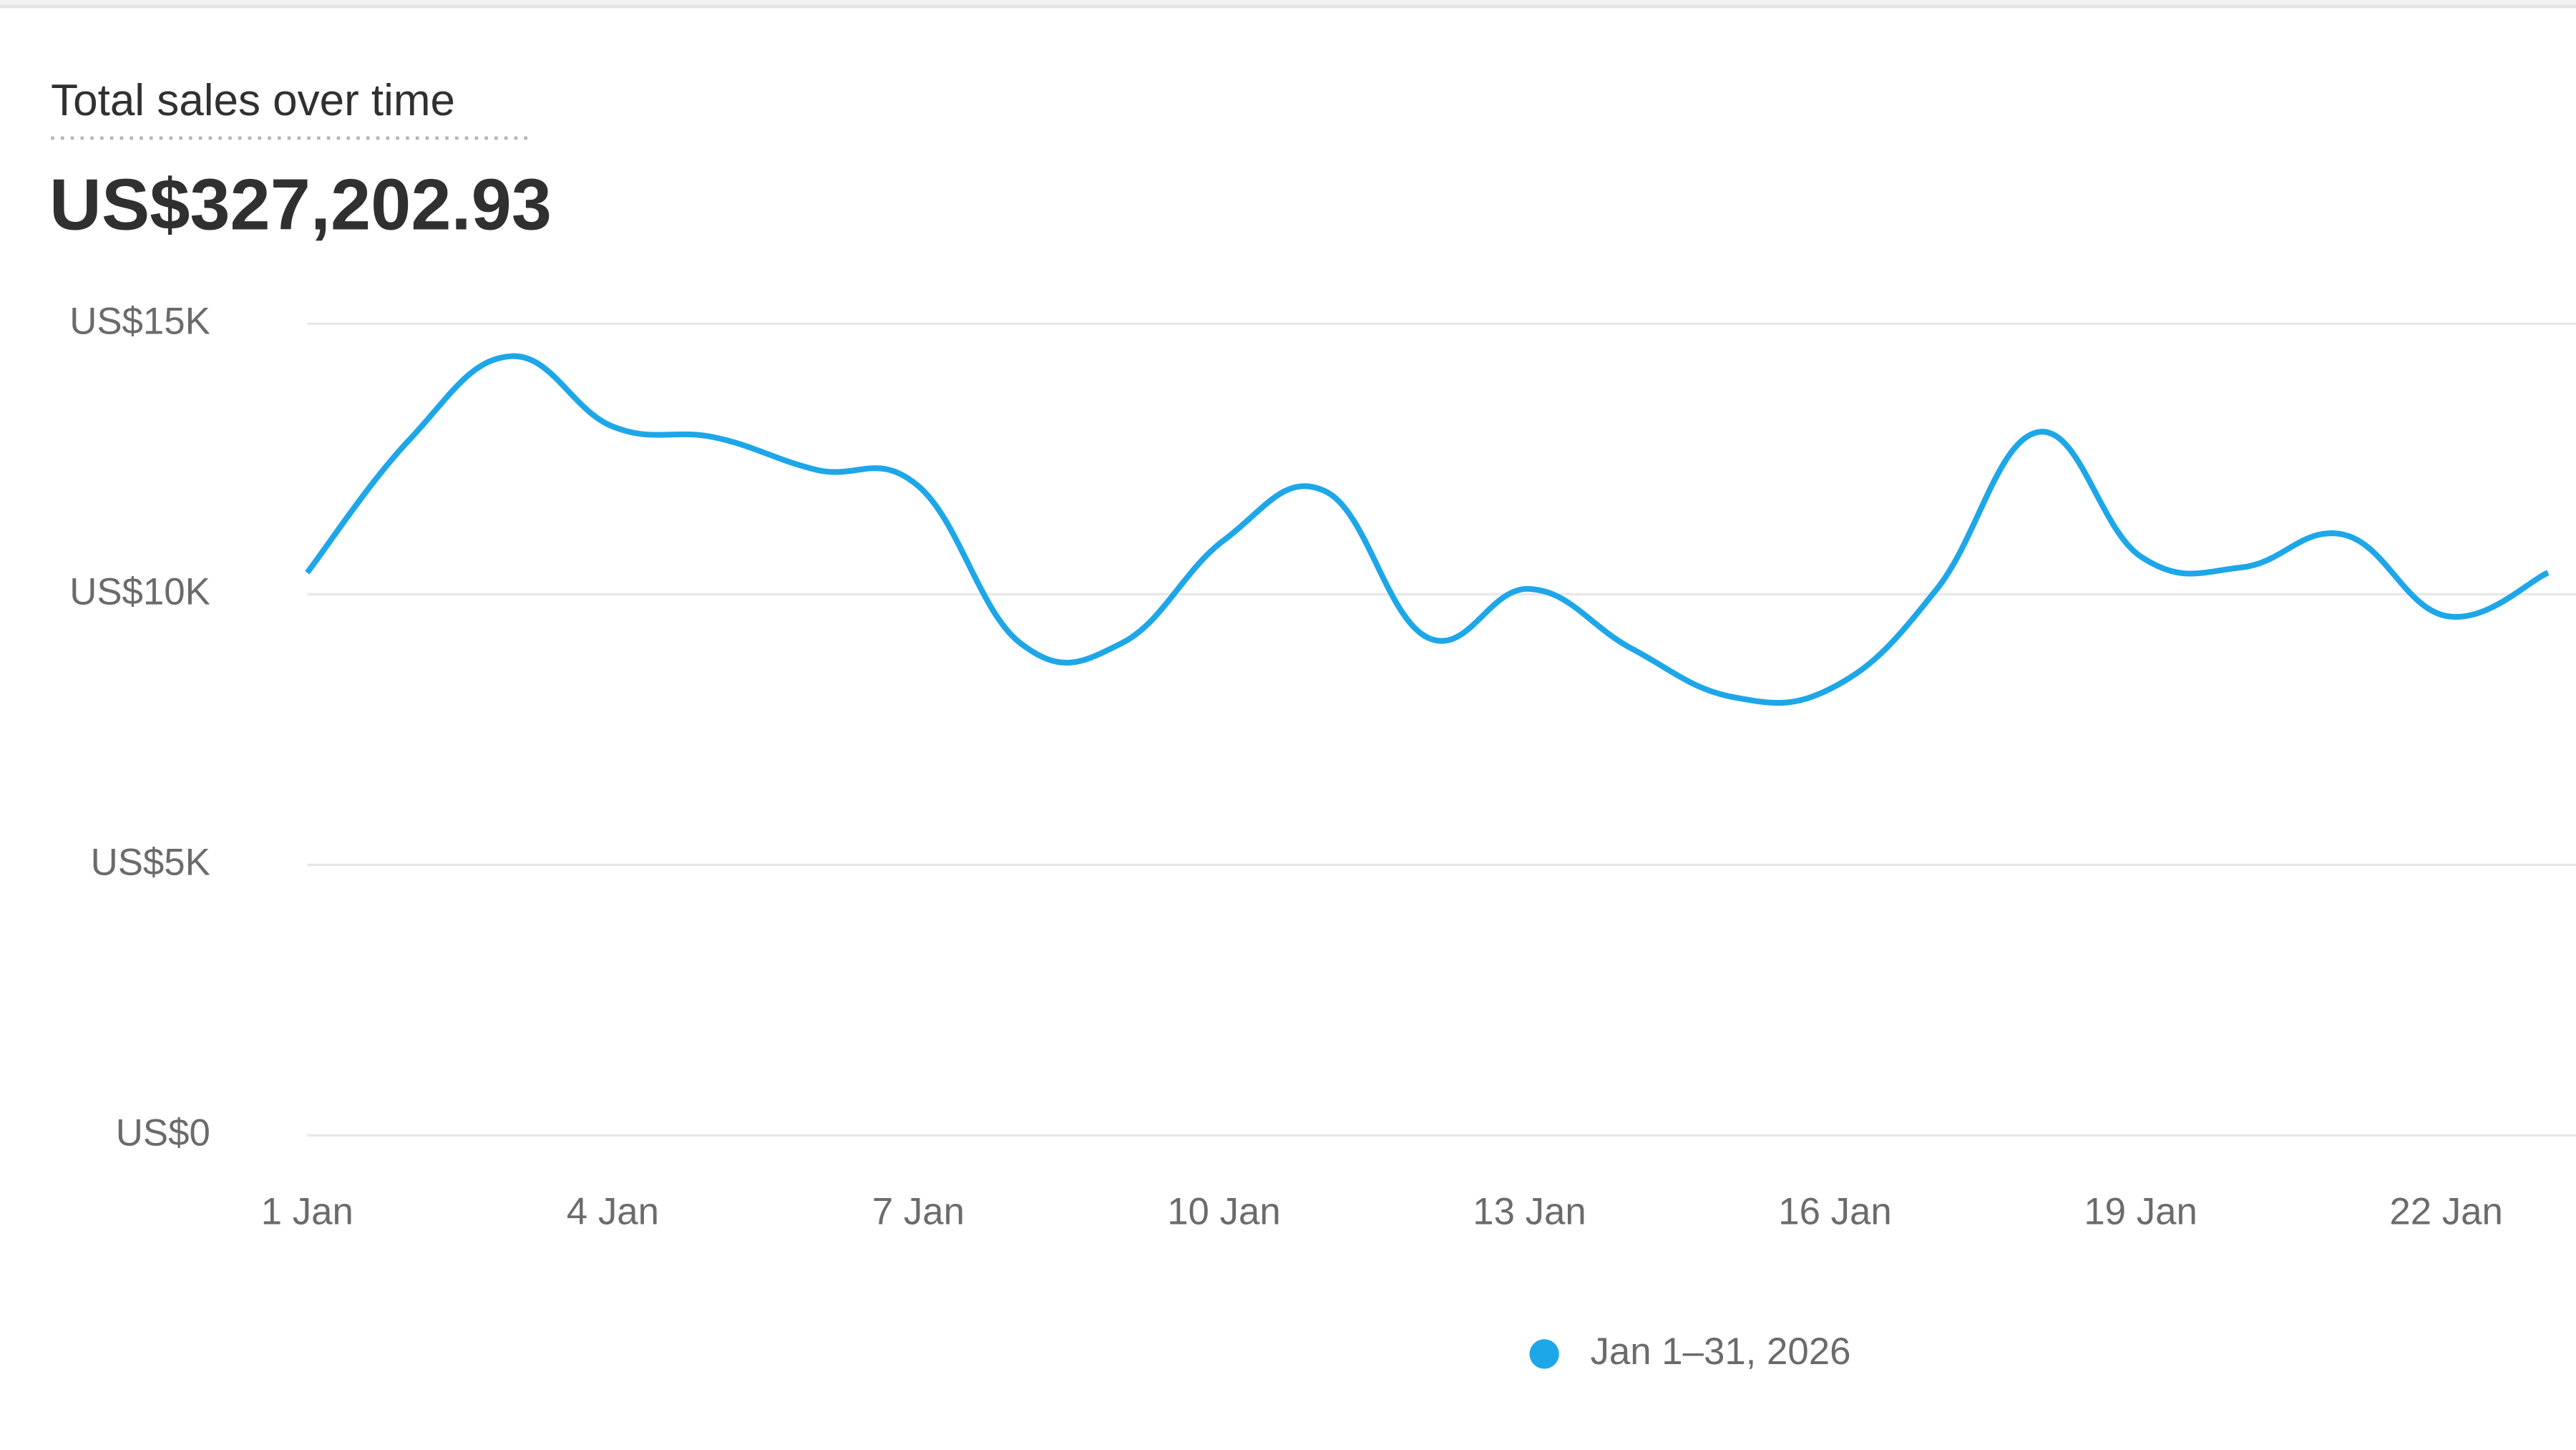 The height and width of the screenshot is (1450, 2576). I want to click on x-tick-label: 4 Jan, so click(613, 1212).